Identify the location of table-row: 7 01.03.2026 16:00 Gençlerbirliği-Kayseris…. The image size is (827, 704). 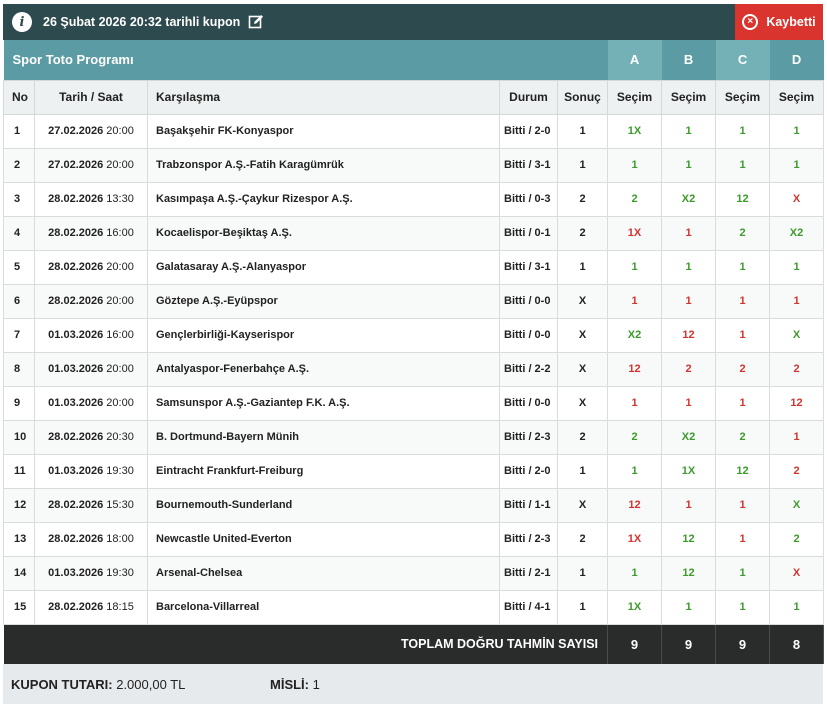
(414, 335).